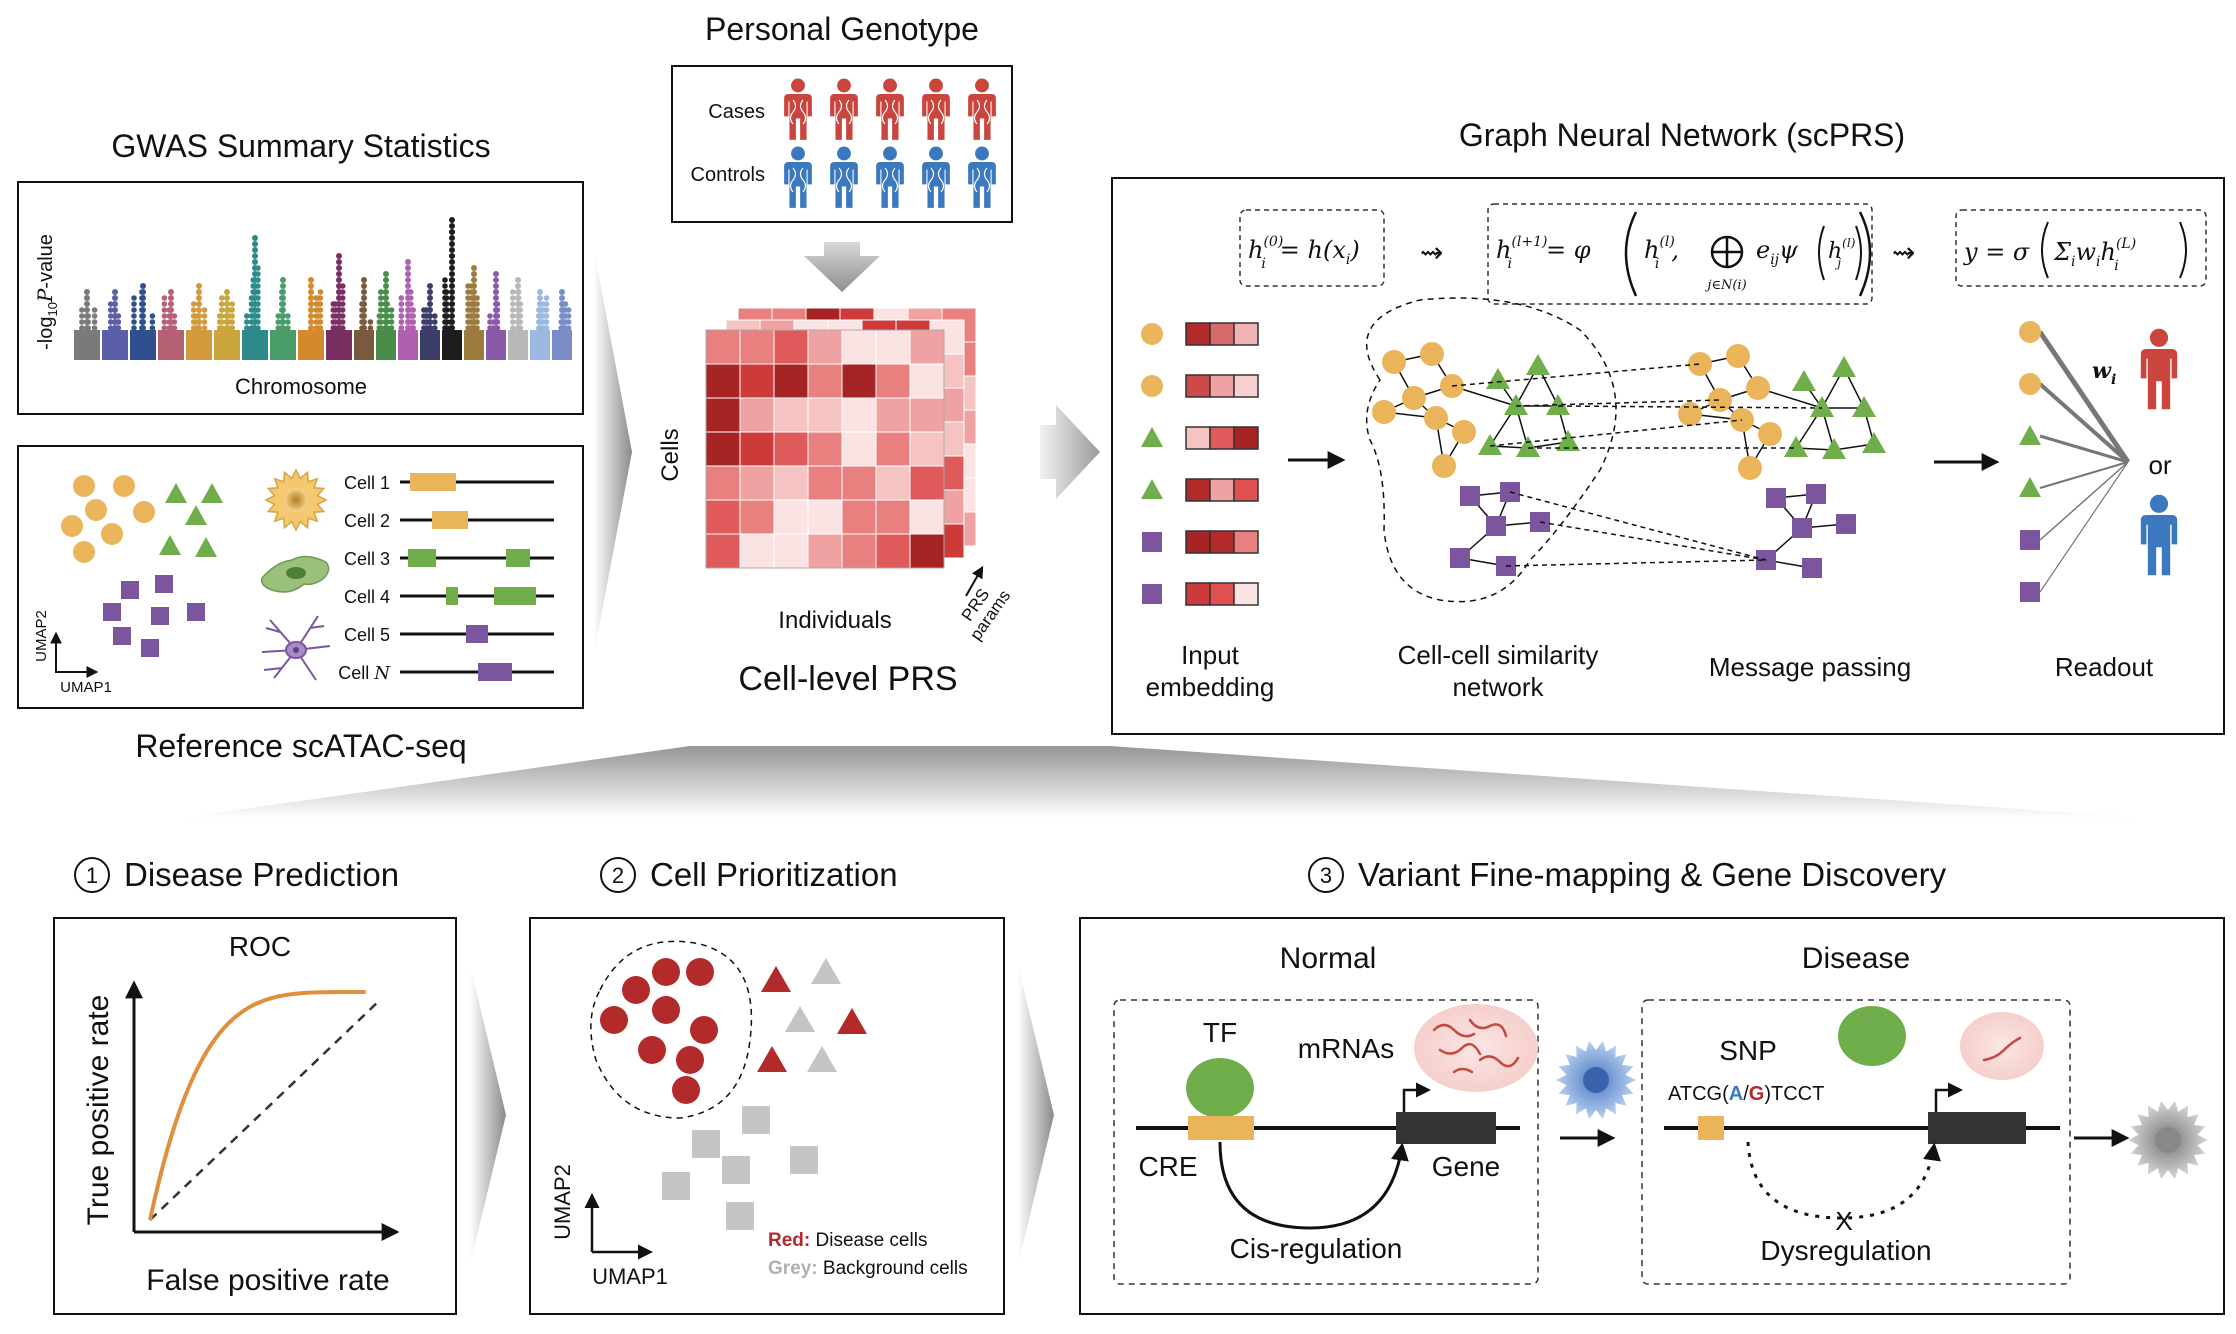  I want to click on cis-regulation-arc, so click(1313, 1185).